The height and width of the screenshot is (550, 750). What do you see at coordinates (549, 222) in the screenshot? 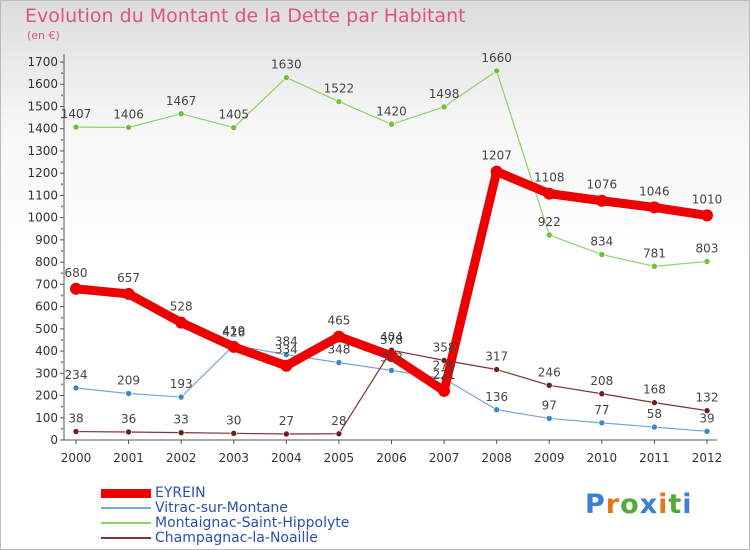
I see `data-label: 922` at bounding box center [549, 222].